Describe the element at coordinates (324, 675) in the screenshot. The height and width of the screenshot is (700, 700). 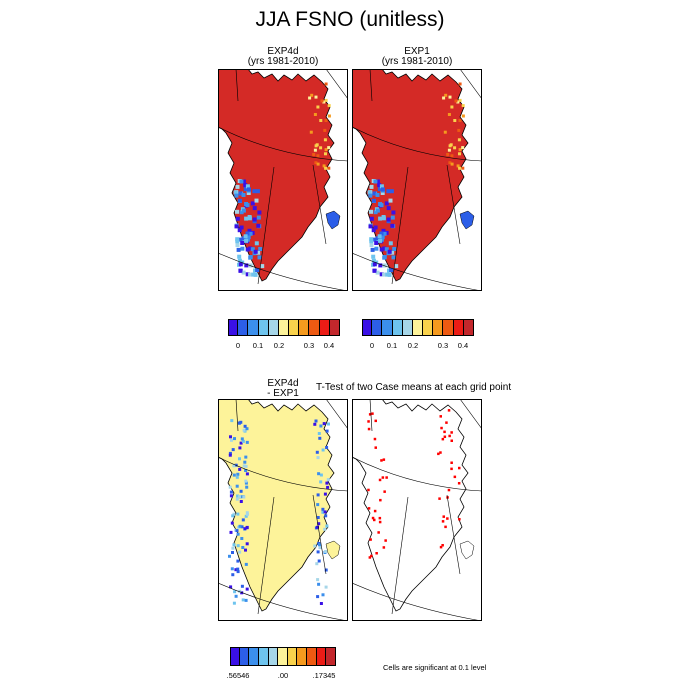
I see `cb3-tick-2: .17345` at that location.